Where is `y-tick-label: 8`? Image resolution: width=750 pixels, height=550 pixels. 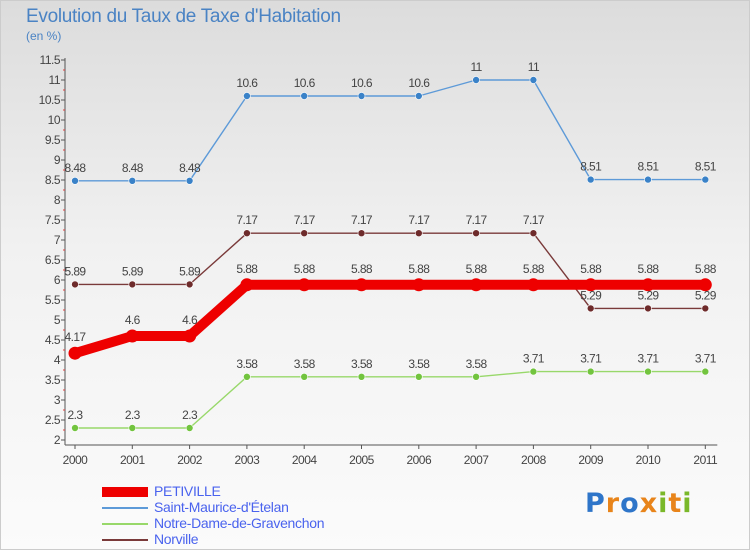
y-tick-label: 8 is located at coordinates (57, 200).